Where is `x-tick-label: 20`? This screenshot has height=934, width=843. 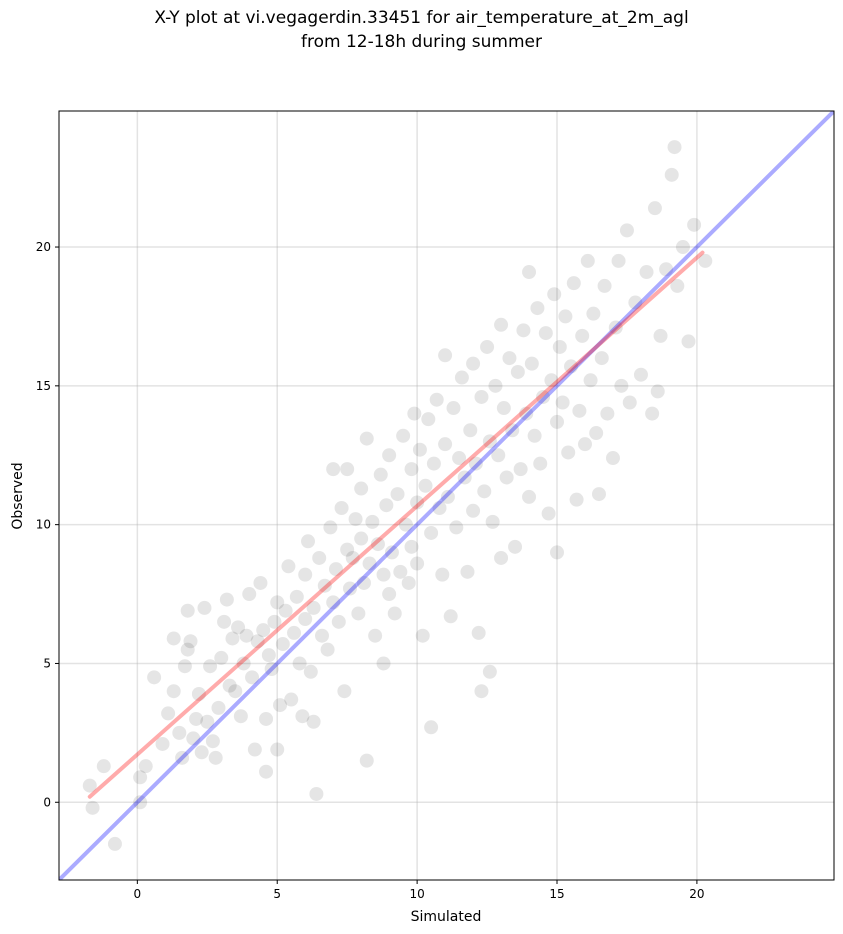 x-tick-label: 20 is located at coordinates (696, 894).